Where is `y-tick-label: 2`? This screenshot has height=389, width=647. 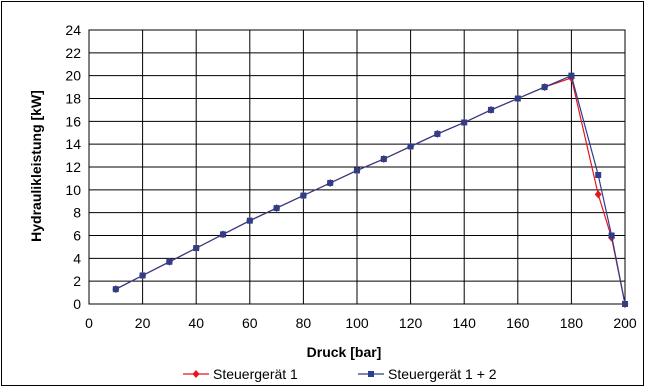
y-tick-label: 2 is located at coordinates (77, 281).